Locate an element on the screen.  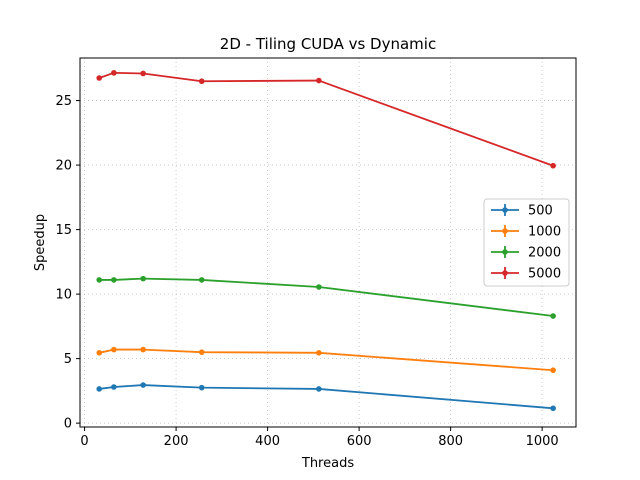
legend: 500 1000 2000 5000 is located at coordinates (526, 242).